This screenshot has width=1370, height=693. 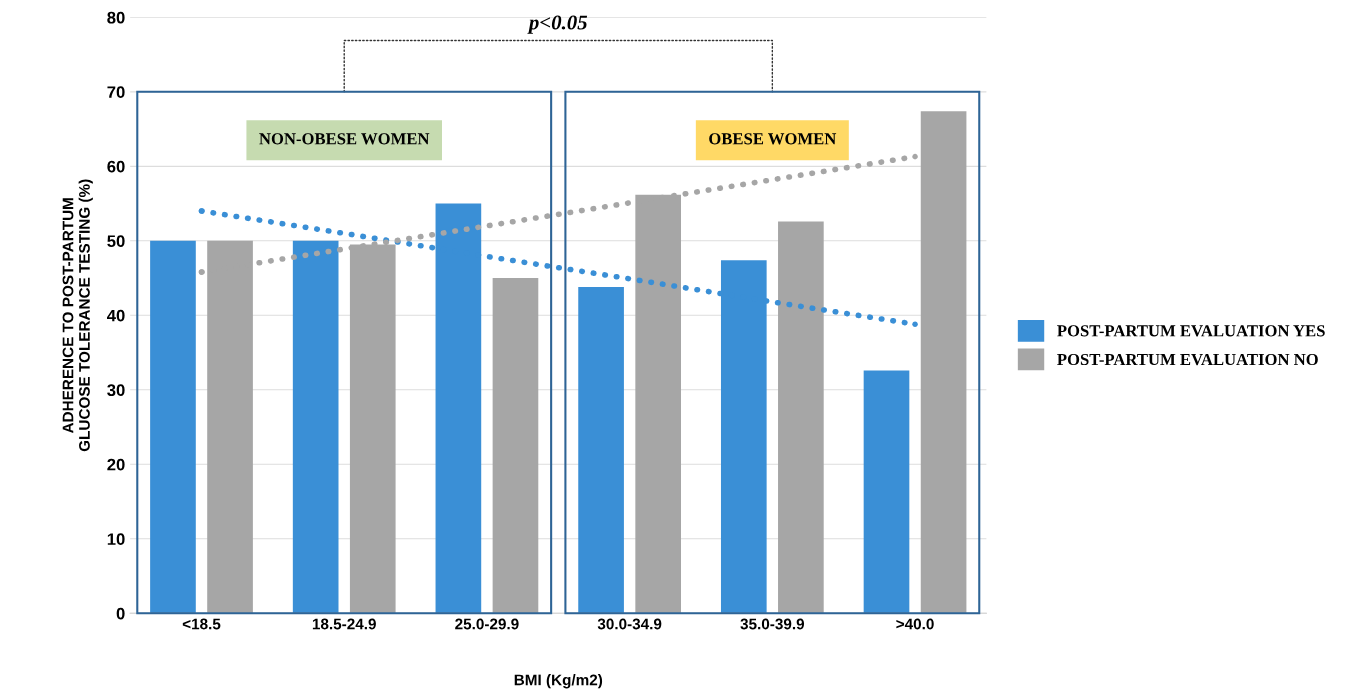 What do you see at coordinates (344, 139) in the screenshot?
I see `annotation: NON-OBESE WOMEN` at bounding box center [344, 139].